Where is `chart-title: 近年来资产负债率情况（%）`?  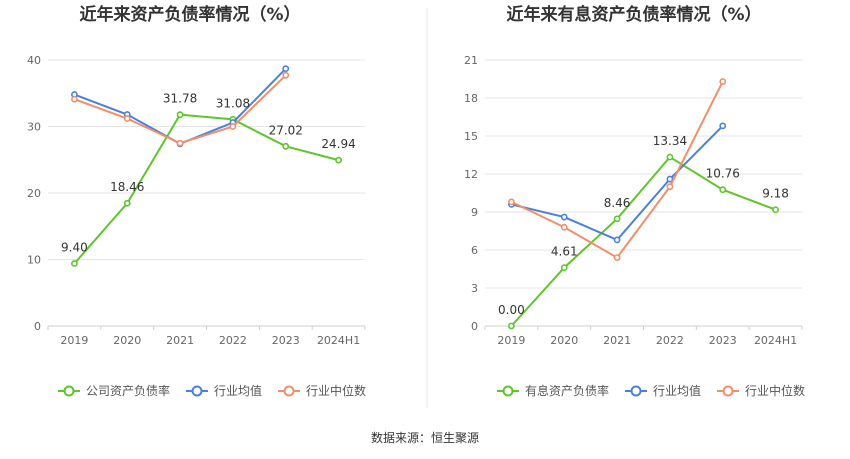
chart-title: 近年来资产负债率情况（%） is located at coordinates (189, 14).